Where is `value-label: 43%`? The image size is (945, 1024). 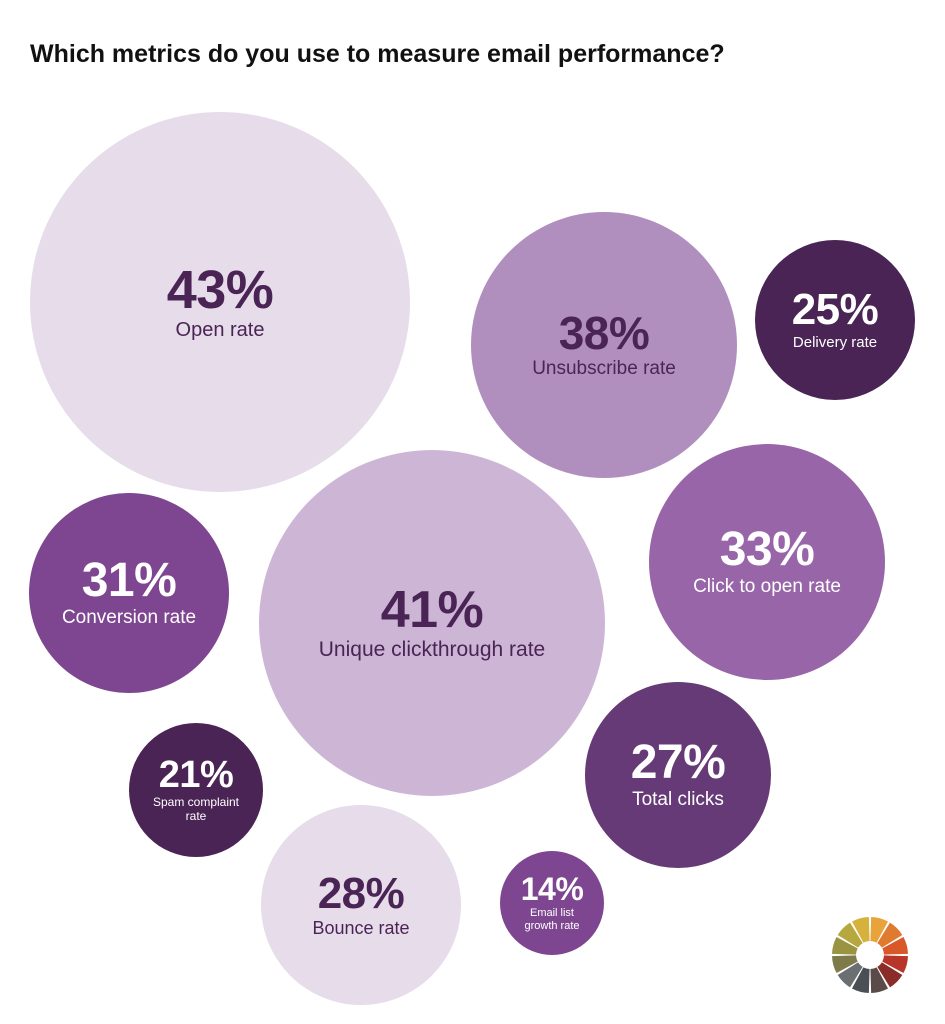
value-label: 43% is located at coordinates (220, 289).